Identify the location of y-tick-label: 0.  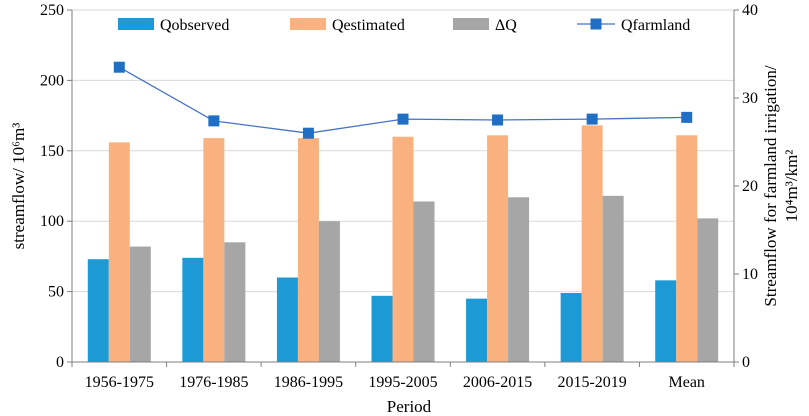
(60, 362).